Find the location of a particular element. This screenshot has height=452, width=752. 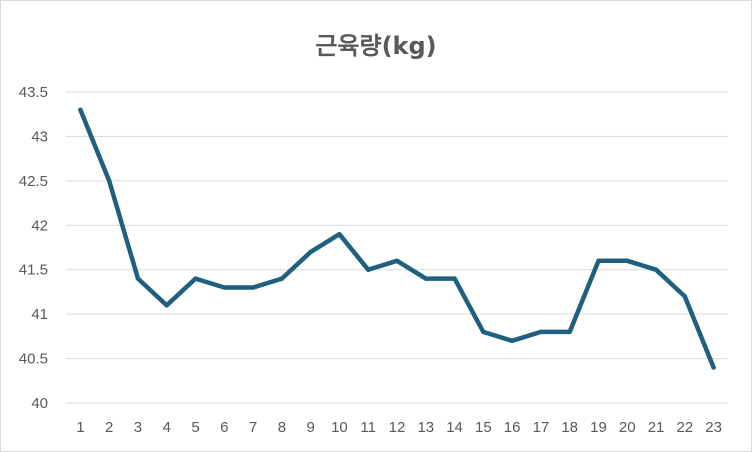

y-tick-label: 40 is located at coordinates (39, 403).